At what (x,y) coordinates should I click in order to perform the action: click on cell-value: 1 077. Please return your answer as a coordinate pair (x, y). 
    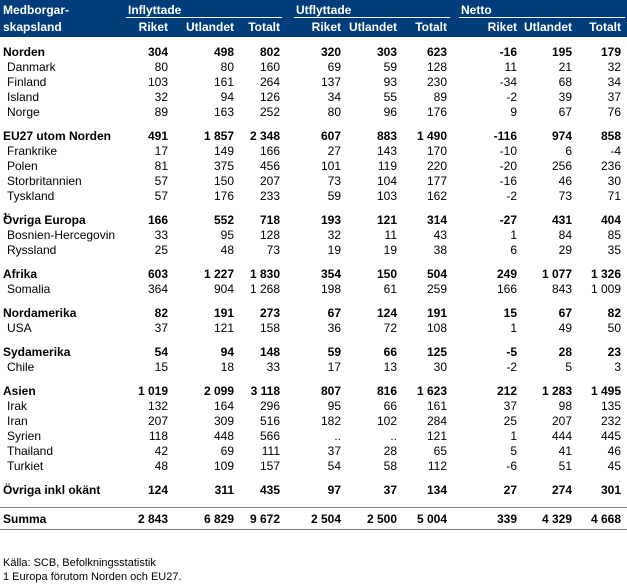
    Looking at the image, I should click on (556, 274).